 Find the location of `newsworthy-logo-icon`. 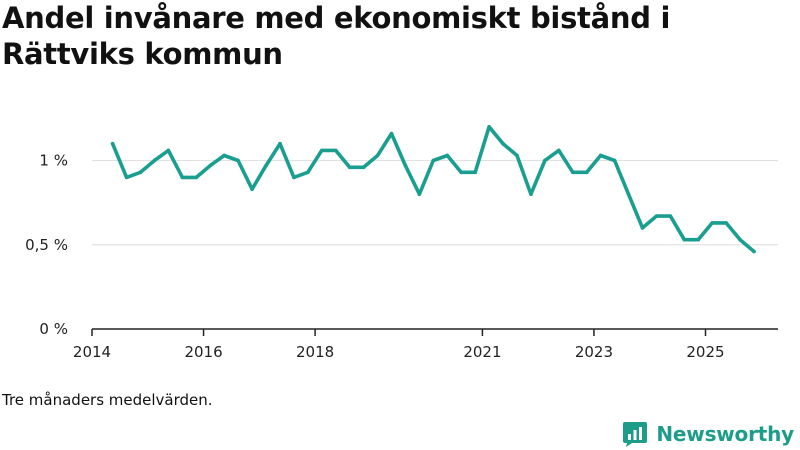

newsworthy-logo-icon is located at coordinates (635, 434).